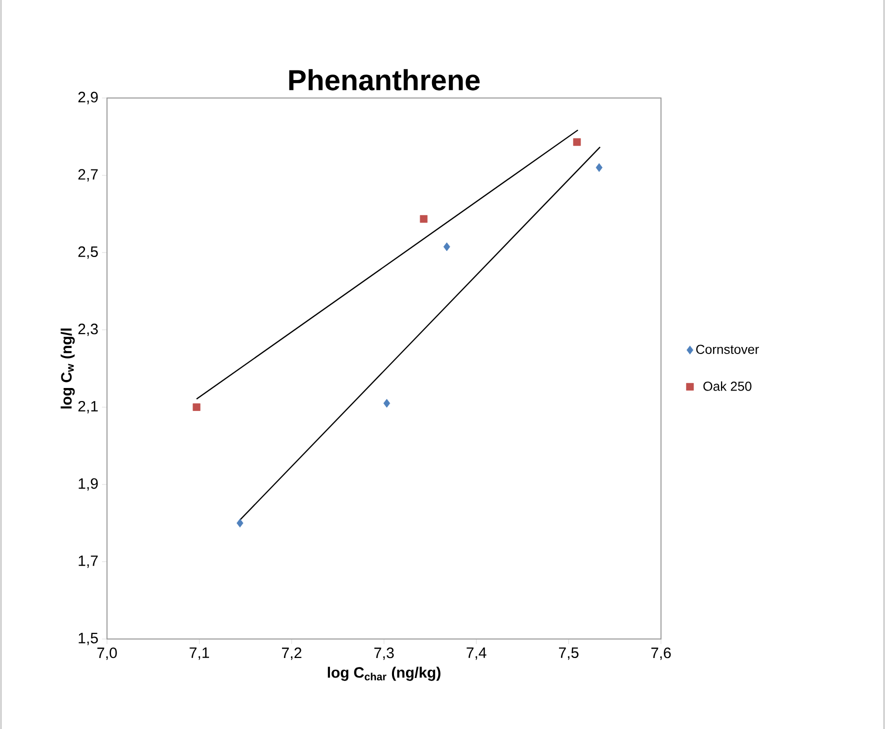  Describe the element at coordinates (88, 639) in the screenshot. I see `y-tick-label: 1,5` at that location.